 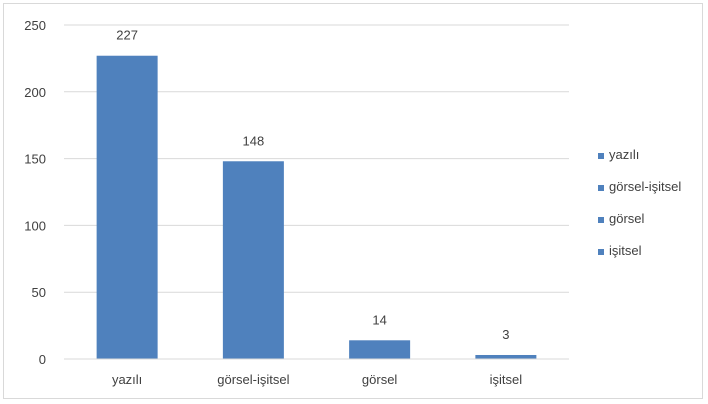 I want to click on y-tick-label: 0, so click(x=42, y=359).